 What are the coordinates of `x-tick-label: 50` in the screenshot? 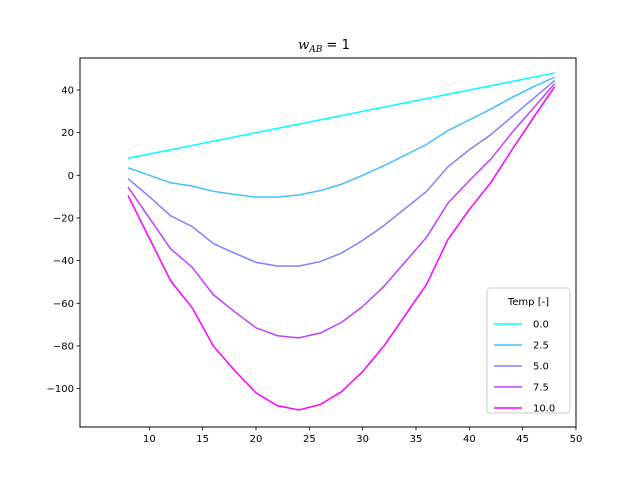 It's located at (576, 439).